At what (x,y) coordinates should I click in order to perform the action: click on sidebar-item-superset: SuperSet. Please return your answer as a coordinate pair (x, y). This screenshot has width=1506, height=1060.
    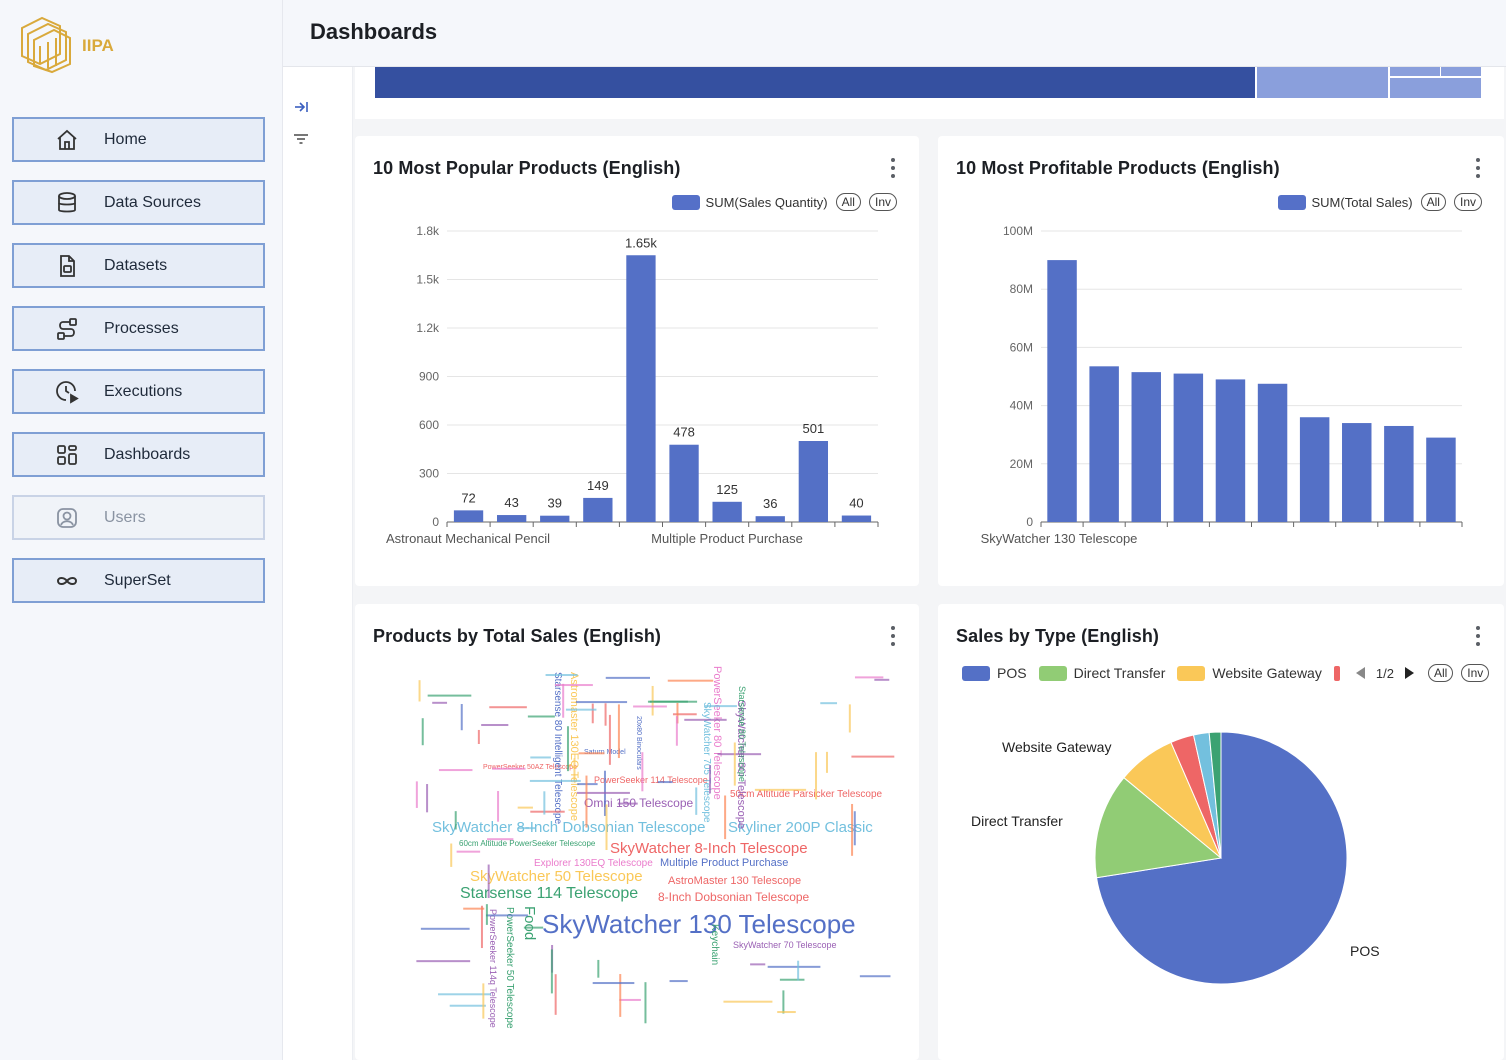
    Looking at the image, I should click on (138, 580).